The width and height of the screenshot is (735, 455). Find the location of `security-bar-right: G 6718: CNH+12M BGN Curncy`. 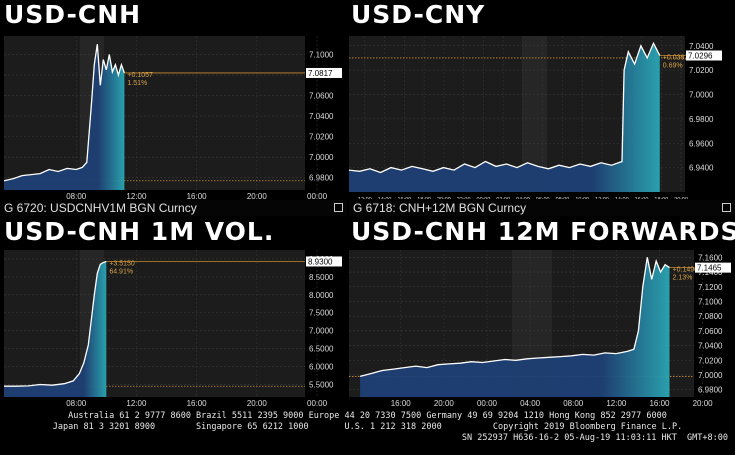

security-bar-right: G 6718: CNH+12M BGN Curncy is located at coordinates (542, 208).